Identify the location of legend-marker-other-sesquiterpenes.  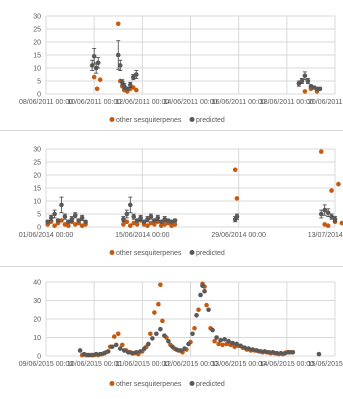
(112, 383).